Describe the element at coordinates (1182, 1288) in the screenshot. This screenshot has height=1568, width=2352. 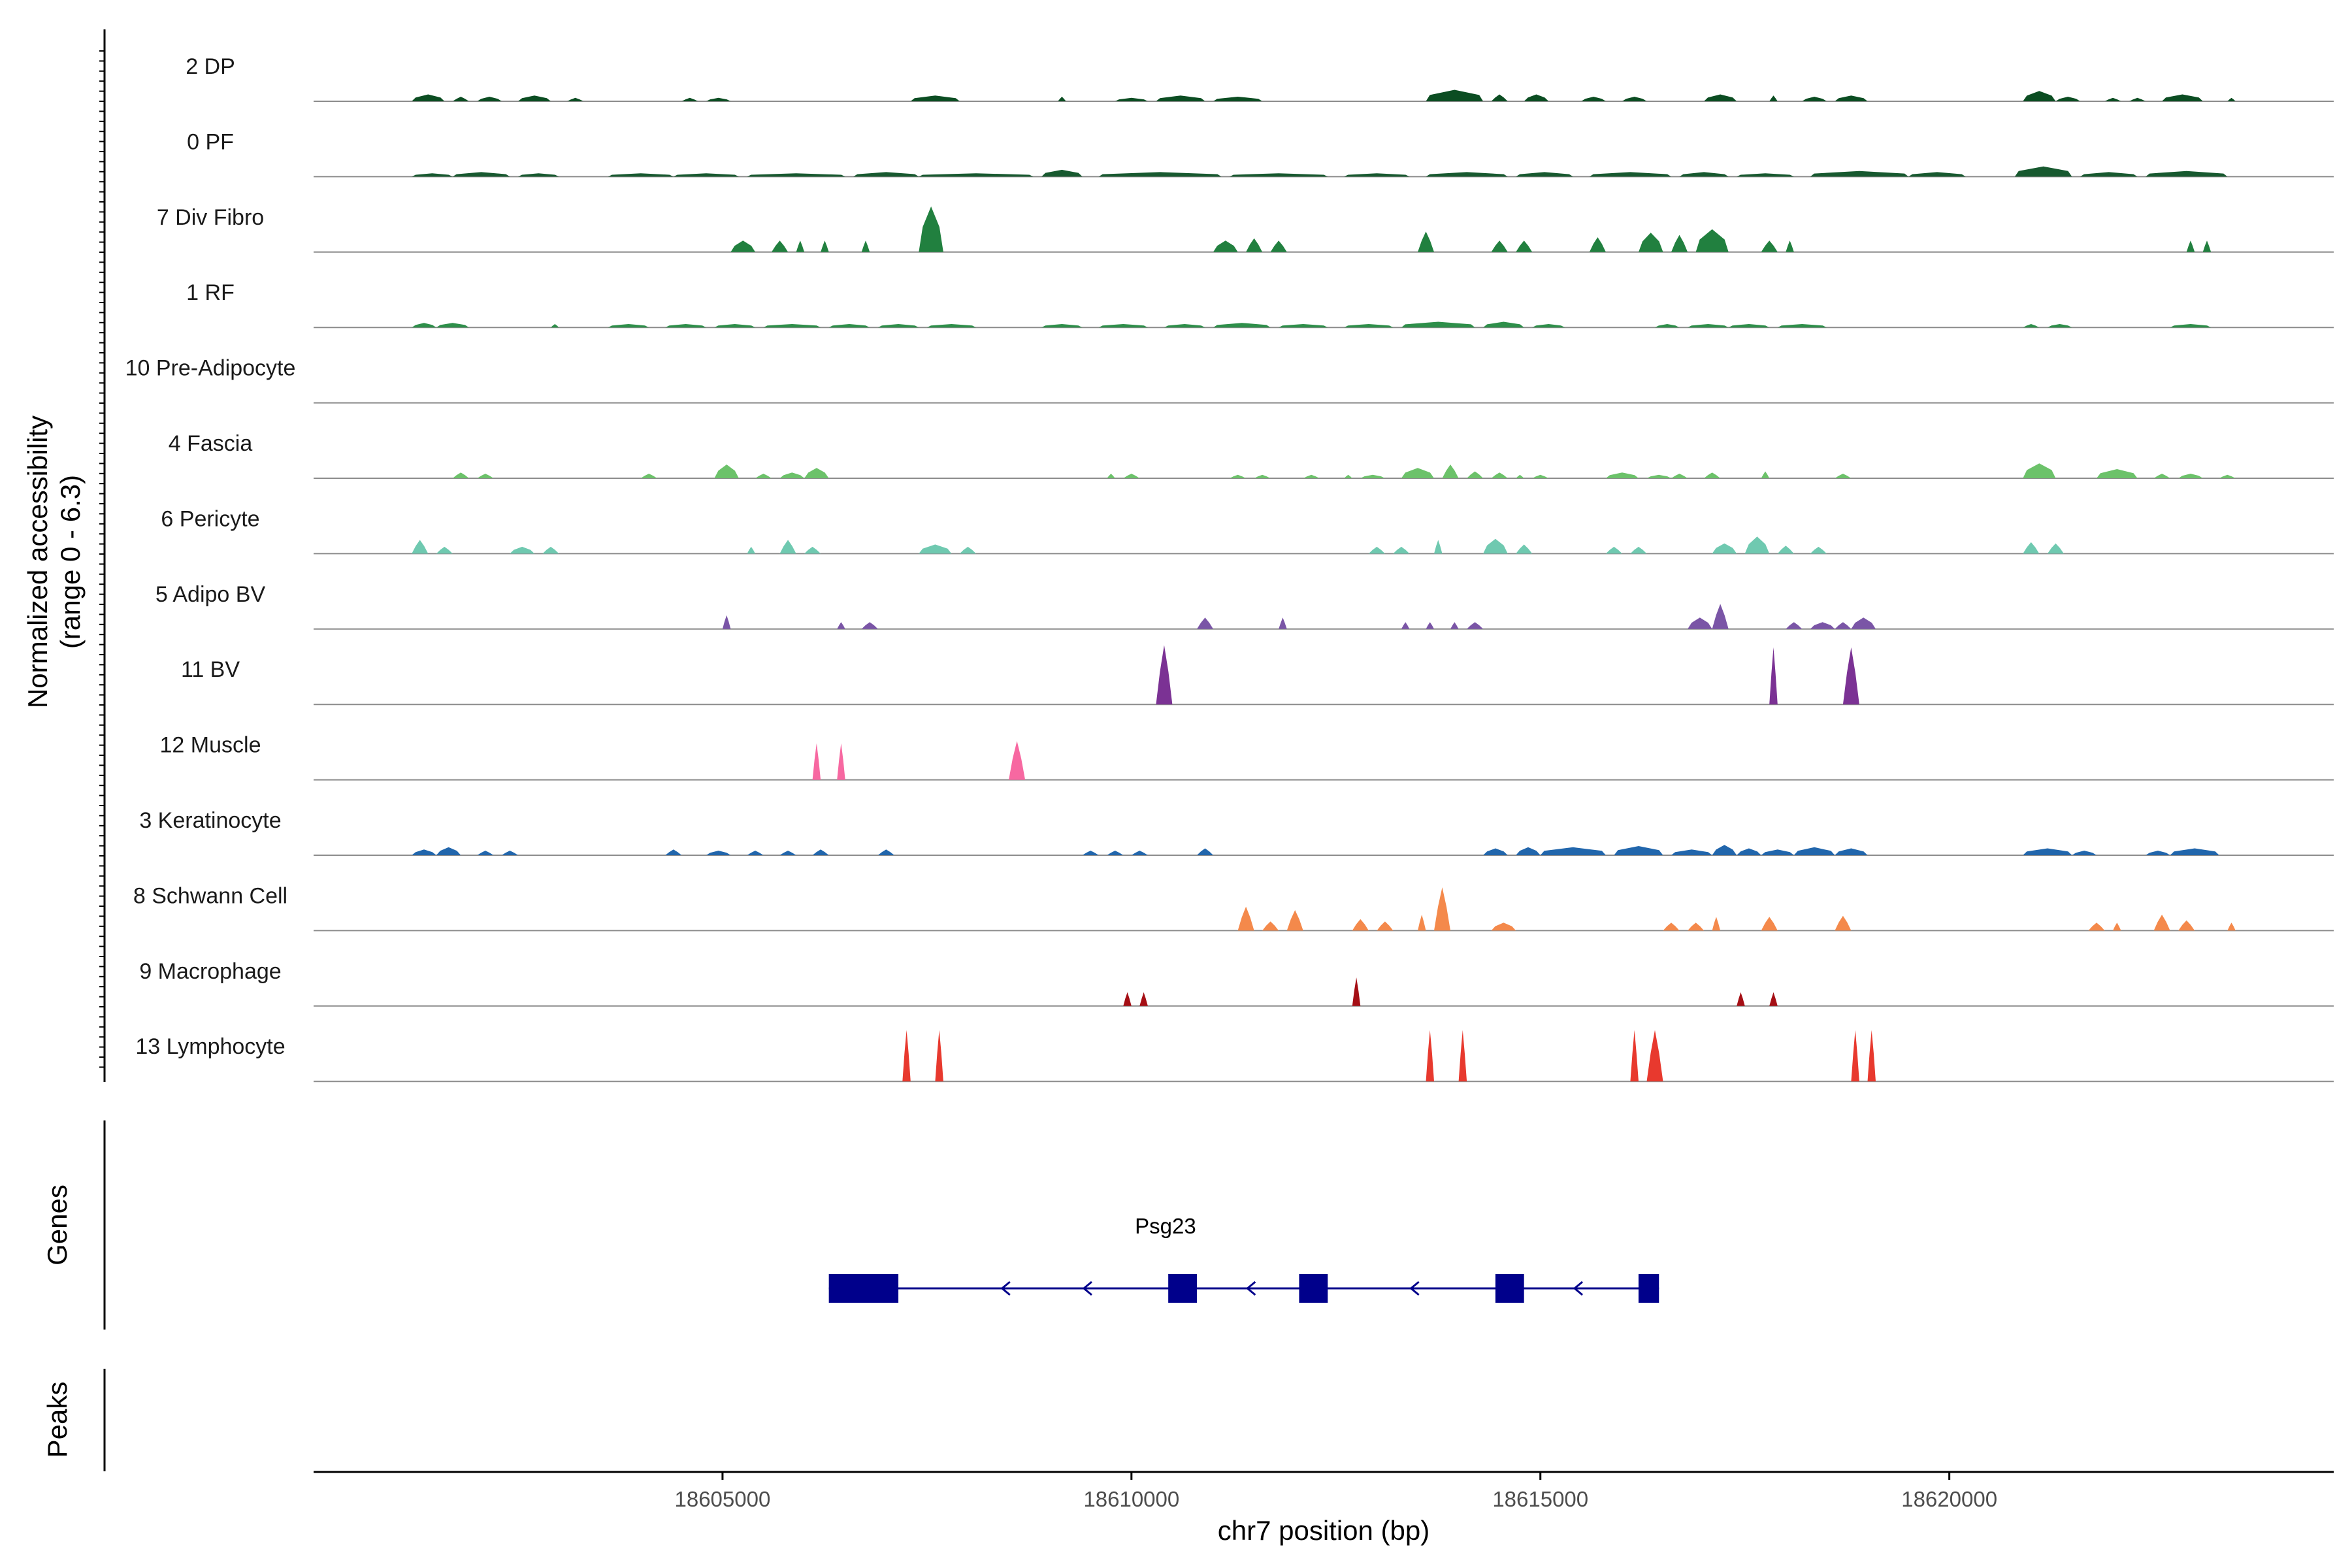
I see `gene-exon` at that location.